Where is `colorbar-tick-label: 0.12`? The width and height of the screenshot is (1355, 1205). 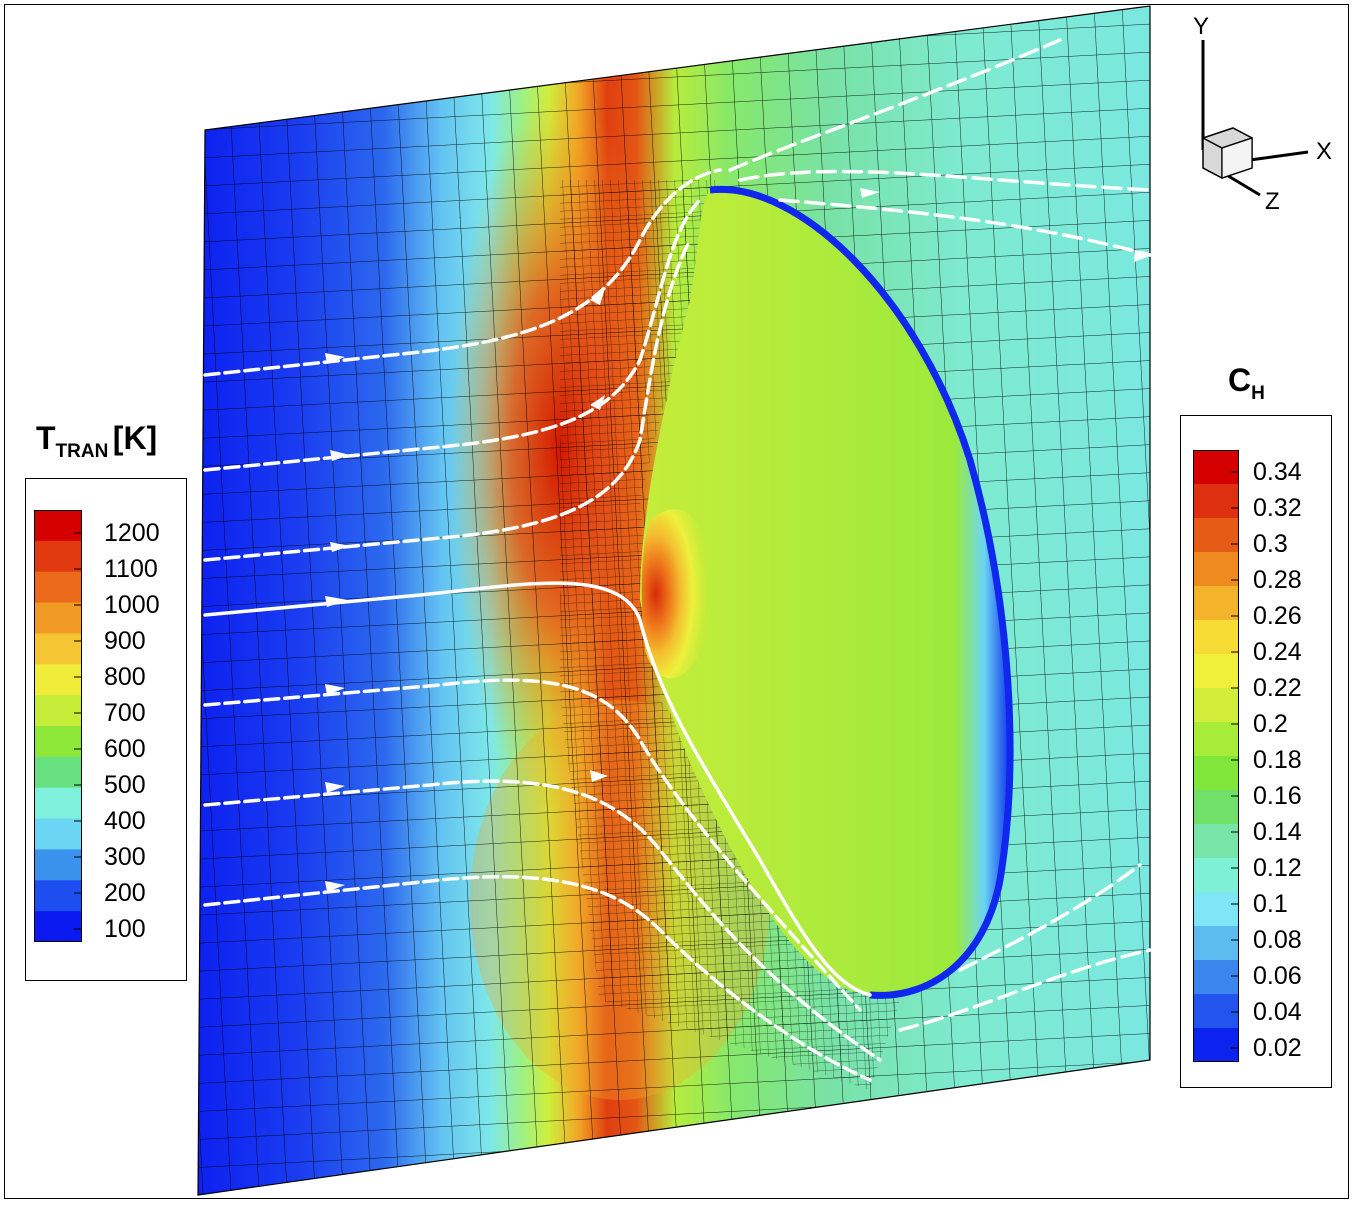
colorbar-tick-label: 0.12 is located at coordinates (1277, 868).